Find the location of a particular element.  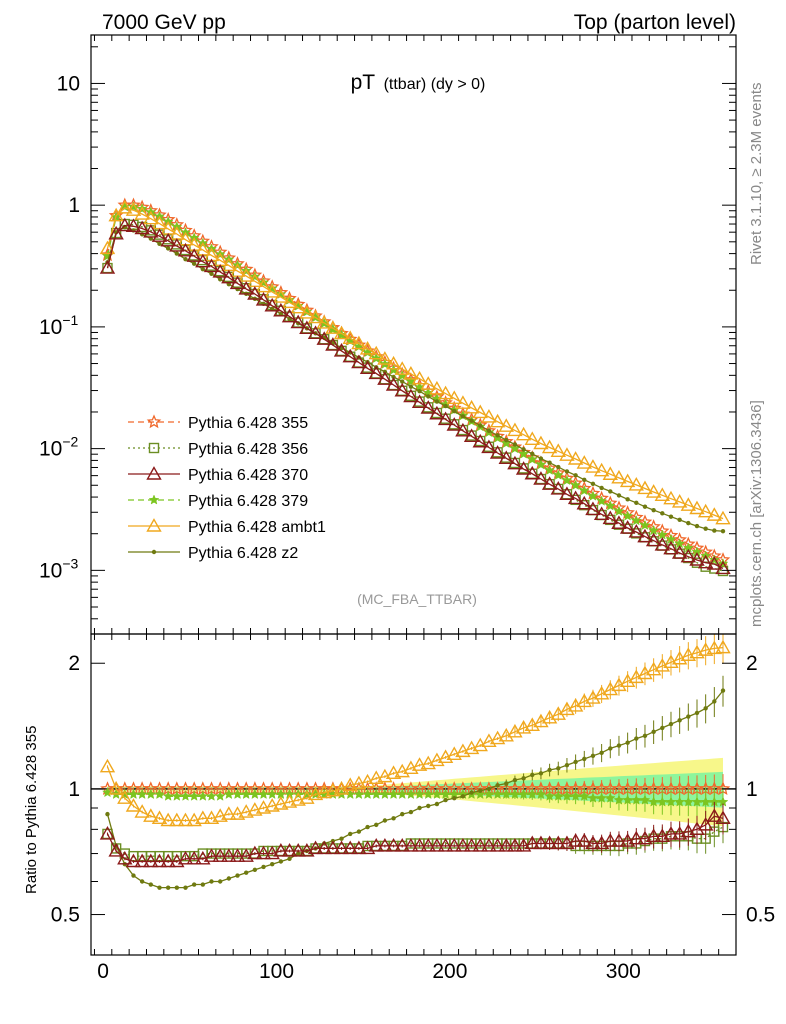

legend-item-1: Pythia 6.428 356 is located at coordinates (218, 449).